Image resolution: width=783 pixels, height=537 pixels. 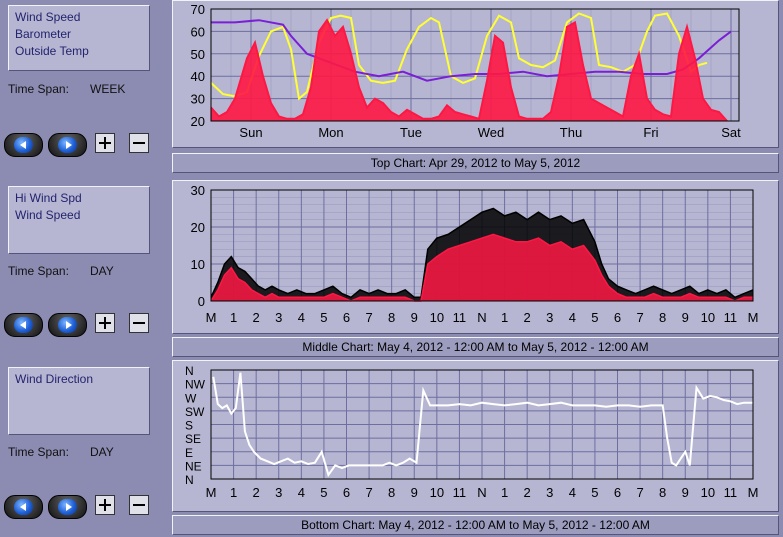 I want to click on y-tick-label: 40, so click(x=198, y=76).